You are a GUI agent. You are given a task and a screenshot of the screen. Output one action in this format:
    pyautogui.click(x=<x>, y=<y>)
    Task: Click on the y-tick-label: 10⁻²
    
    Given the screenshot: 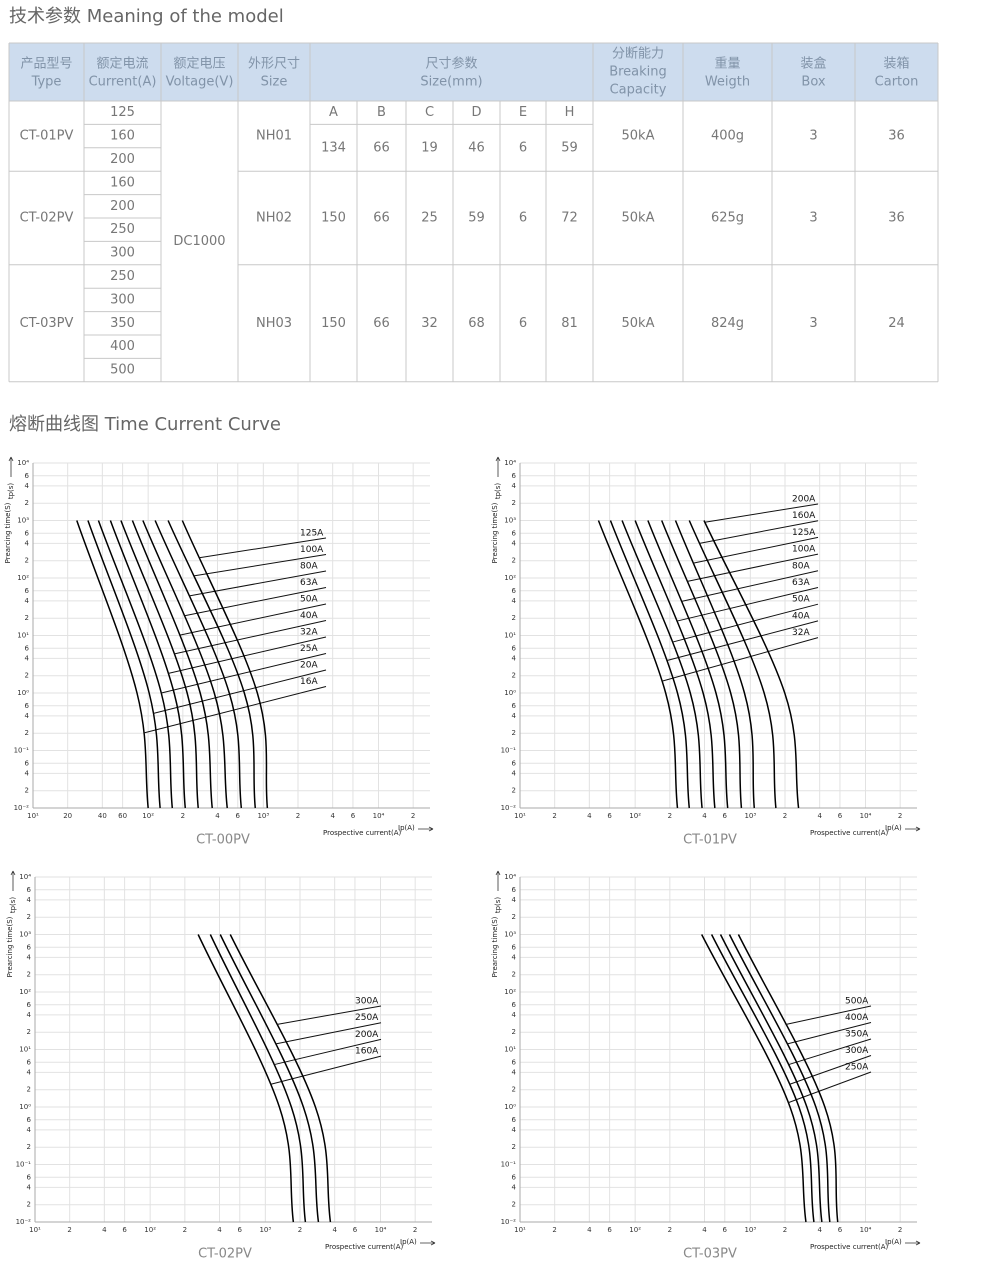 What is the action you would take?
    pyautogui.click(x=509, y=808)
    